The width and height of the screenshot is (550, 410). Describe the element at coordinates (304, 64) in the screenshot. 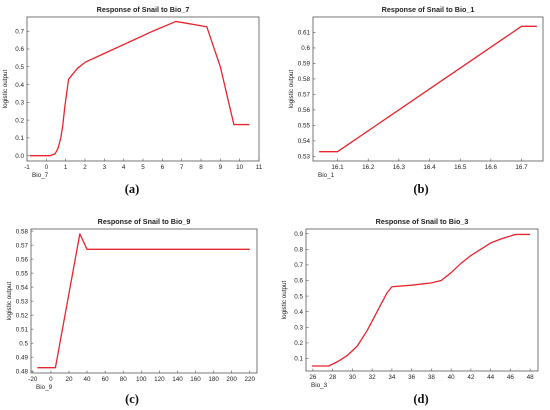

I see `y-tick-label: 0.59` at that location.